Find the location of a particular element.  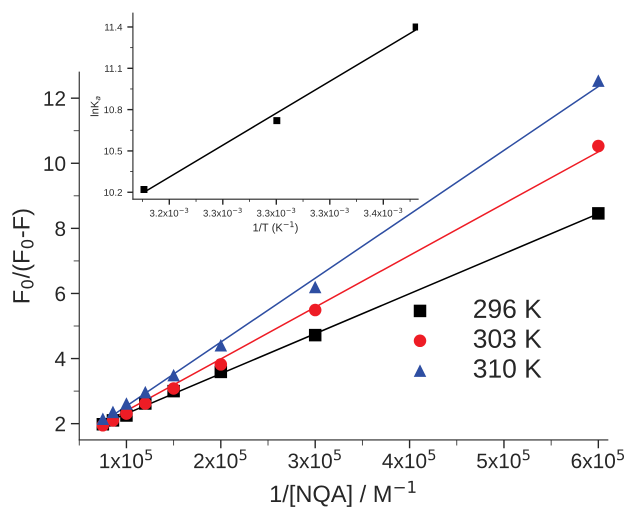

legend-label: 296 K is located at coordinates (508, 308).